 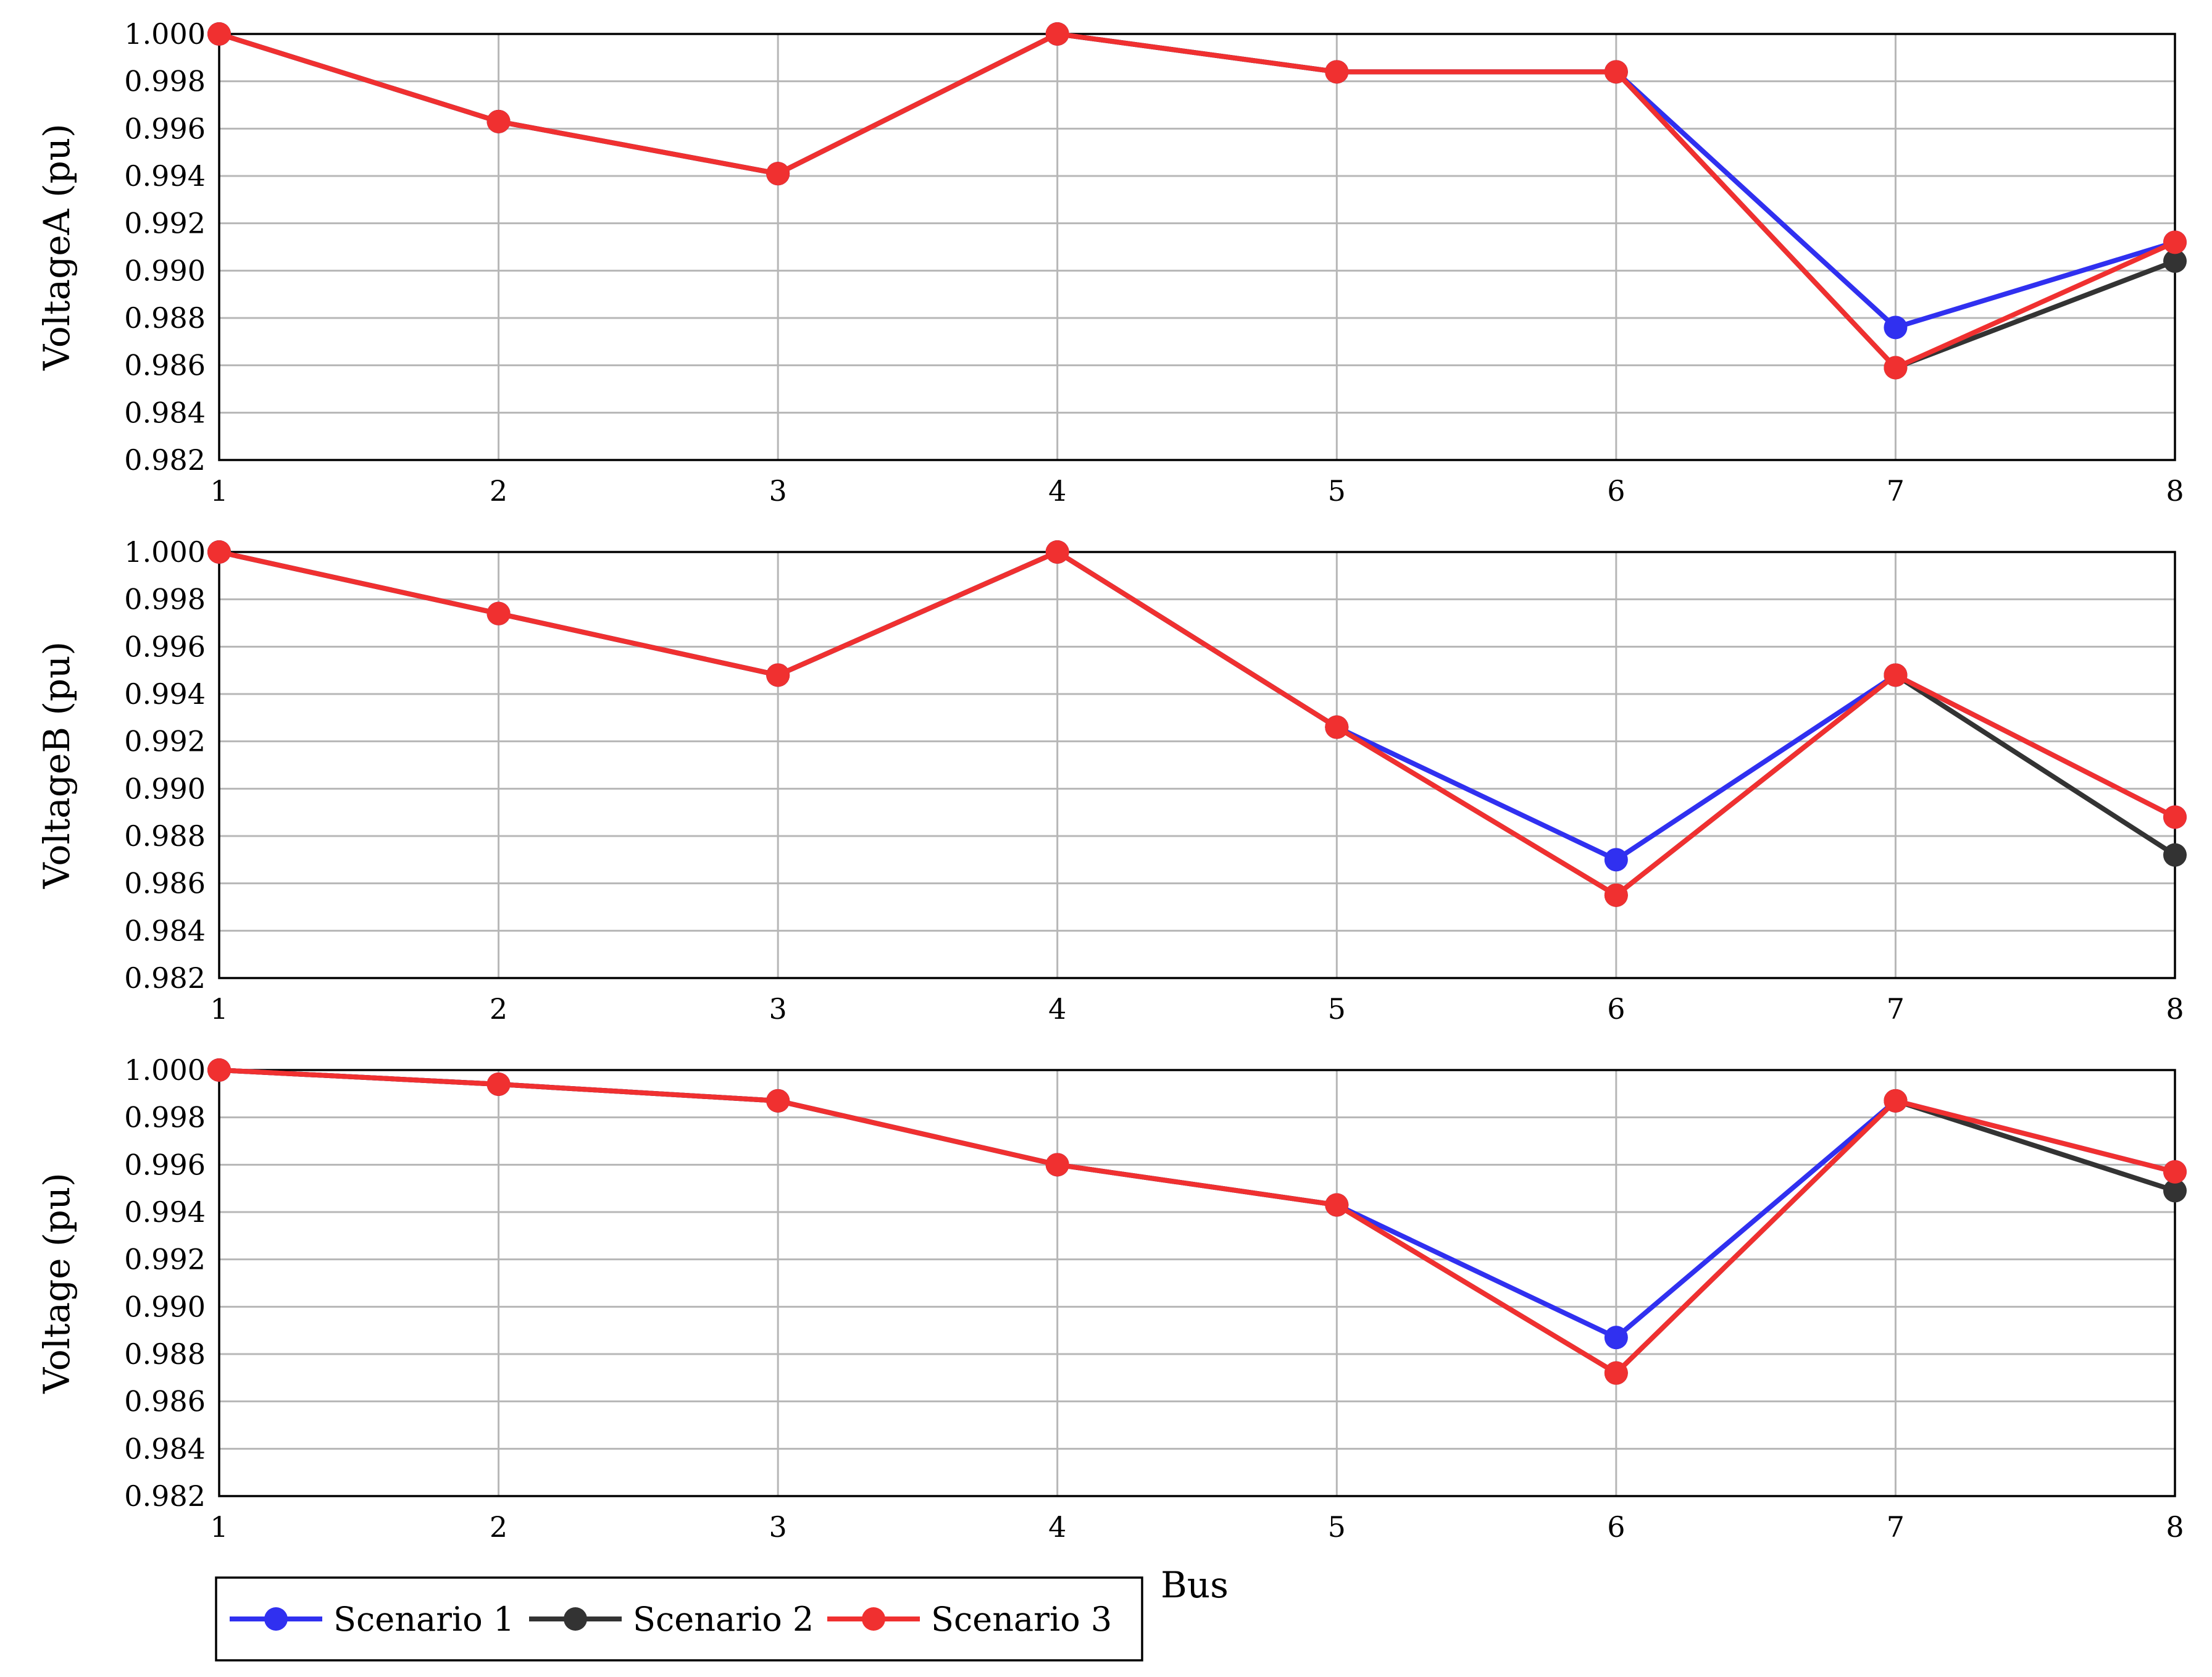 What do you see at coordinates (165, 741) in the screenshot?
I see `y-tick-label: 0.992` at bounding box center [165, 741].